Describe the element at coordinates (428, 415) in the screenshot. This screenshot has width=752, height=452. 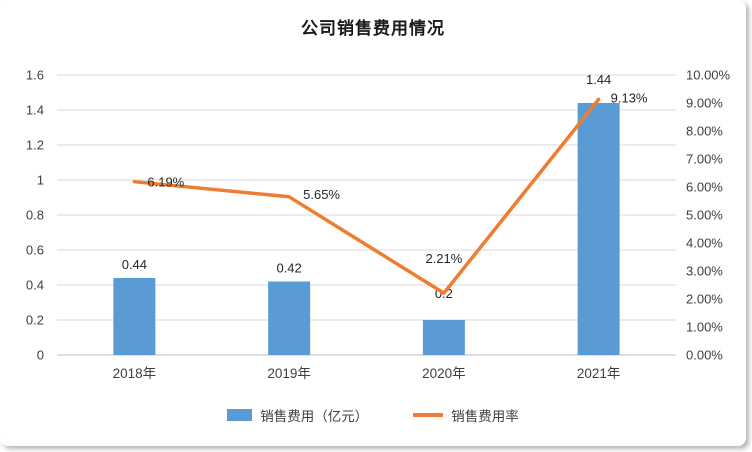
I see `line-series-swatch-icon` at that location.